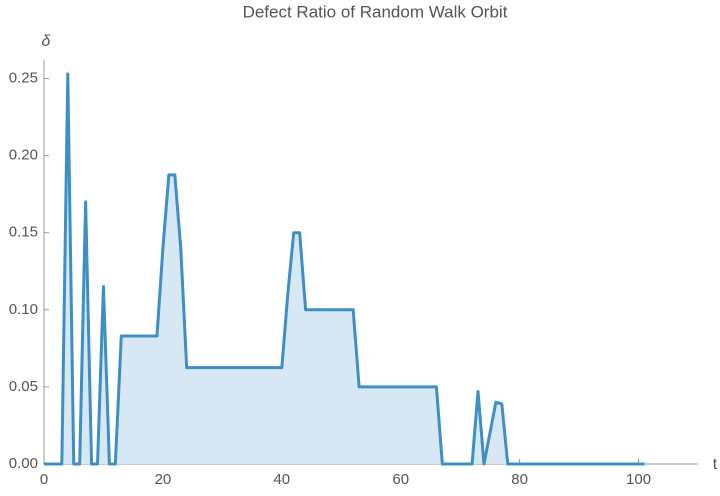 This screenshot has width=720, height=496. I want to click on chart-title: Defect Ratio of Random Walk Orbit, so click(375, 11).